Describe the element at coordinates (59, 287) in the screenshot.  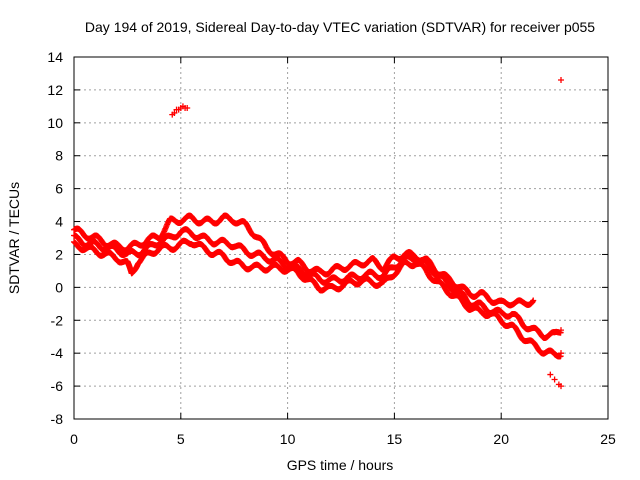
I see `y-tick-label: 0` at that location.